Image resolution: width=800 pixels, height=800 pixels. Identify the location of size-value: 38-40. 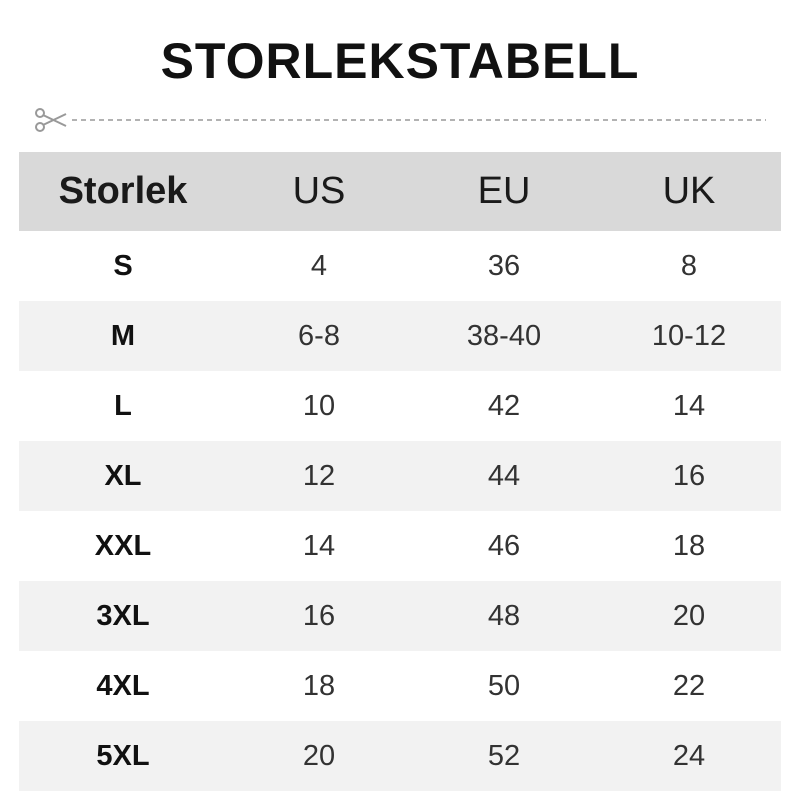
(504, 335).